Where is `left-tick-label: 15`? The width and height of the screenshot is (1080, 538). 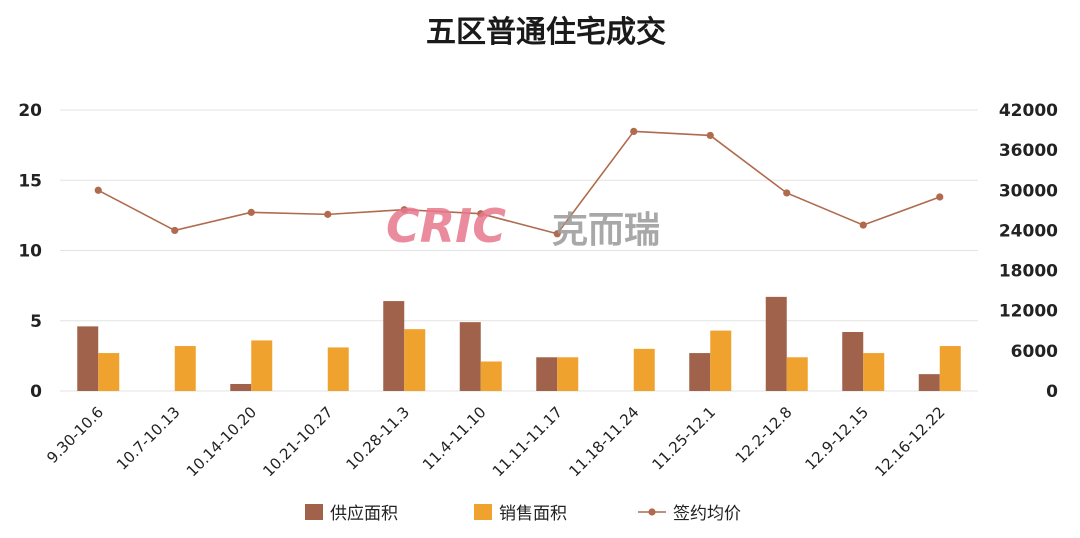 left-tick-label: 15 is located at coordinates (30, 181).